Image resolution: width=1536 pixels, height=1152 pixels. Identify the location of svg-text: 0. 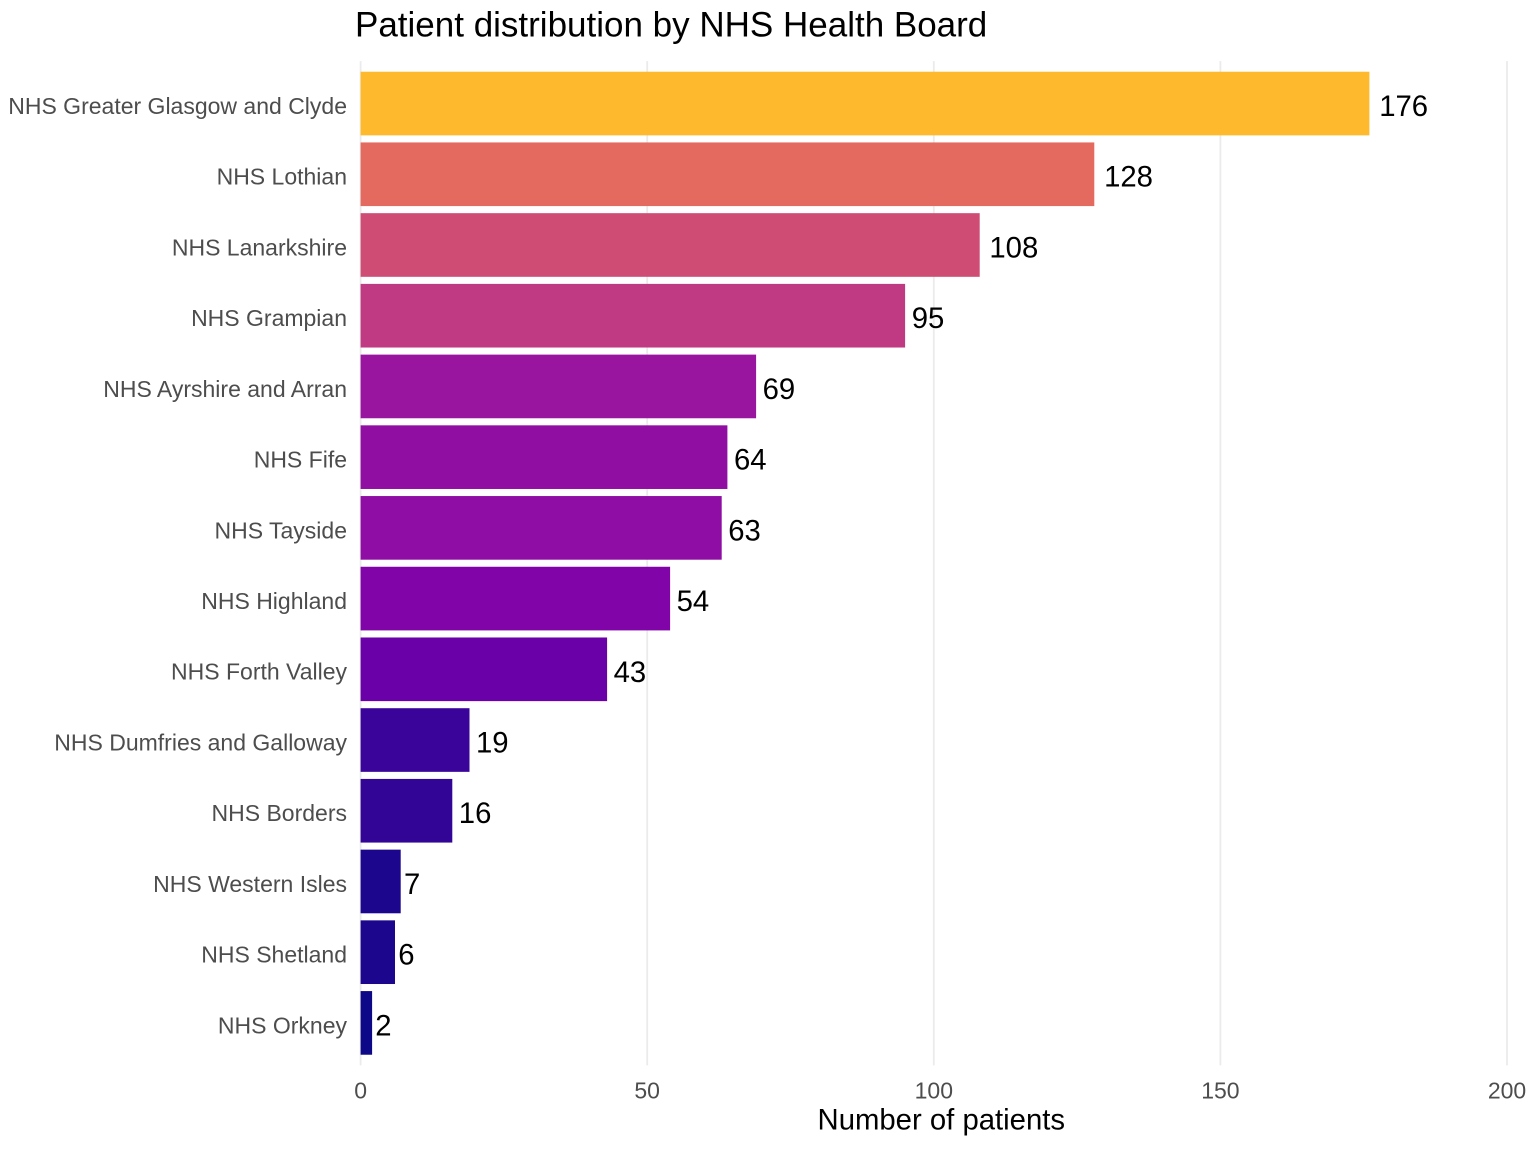
(360, 1091).